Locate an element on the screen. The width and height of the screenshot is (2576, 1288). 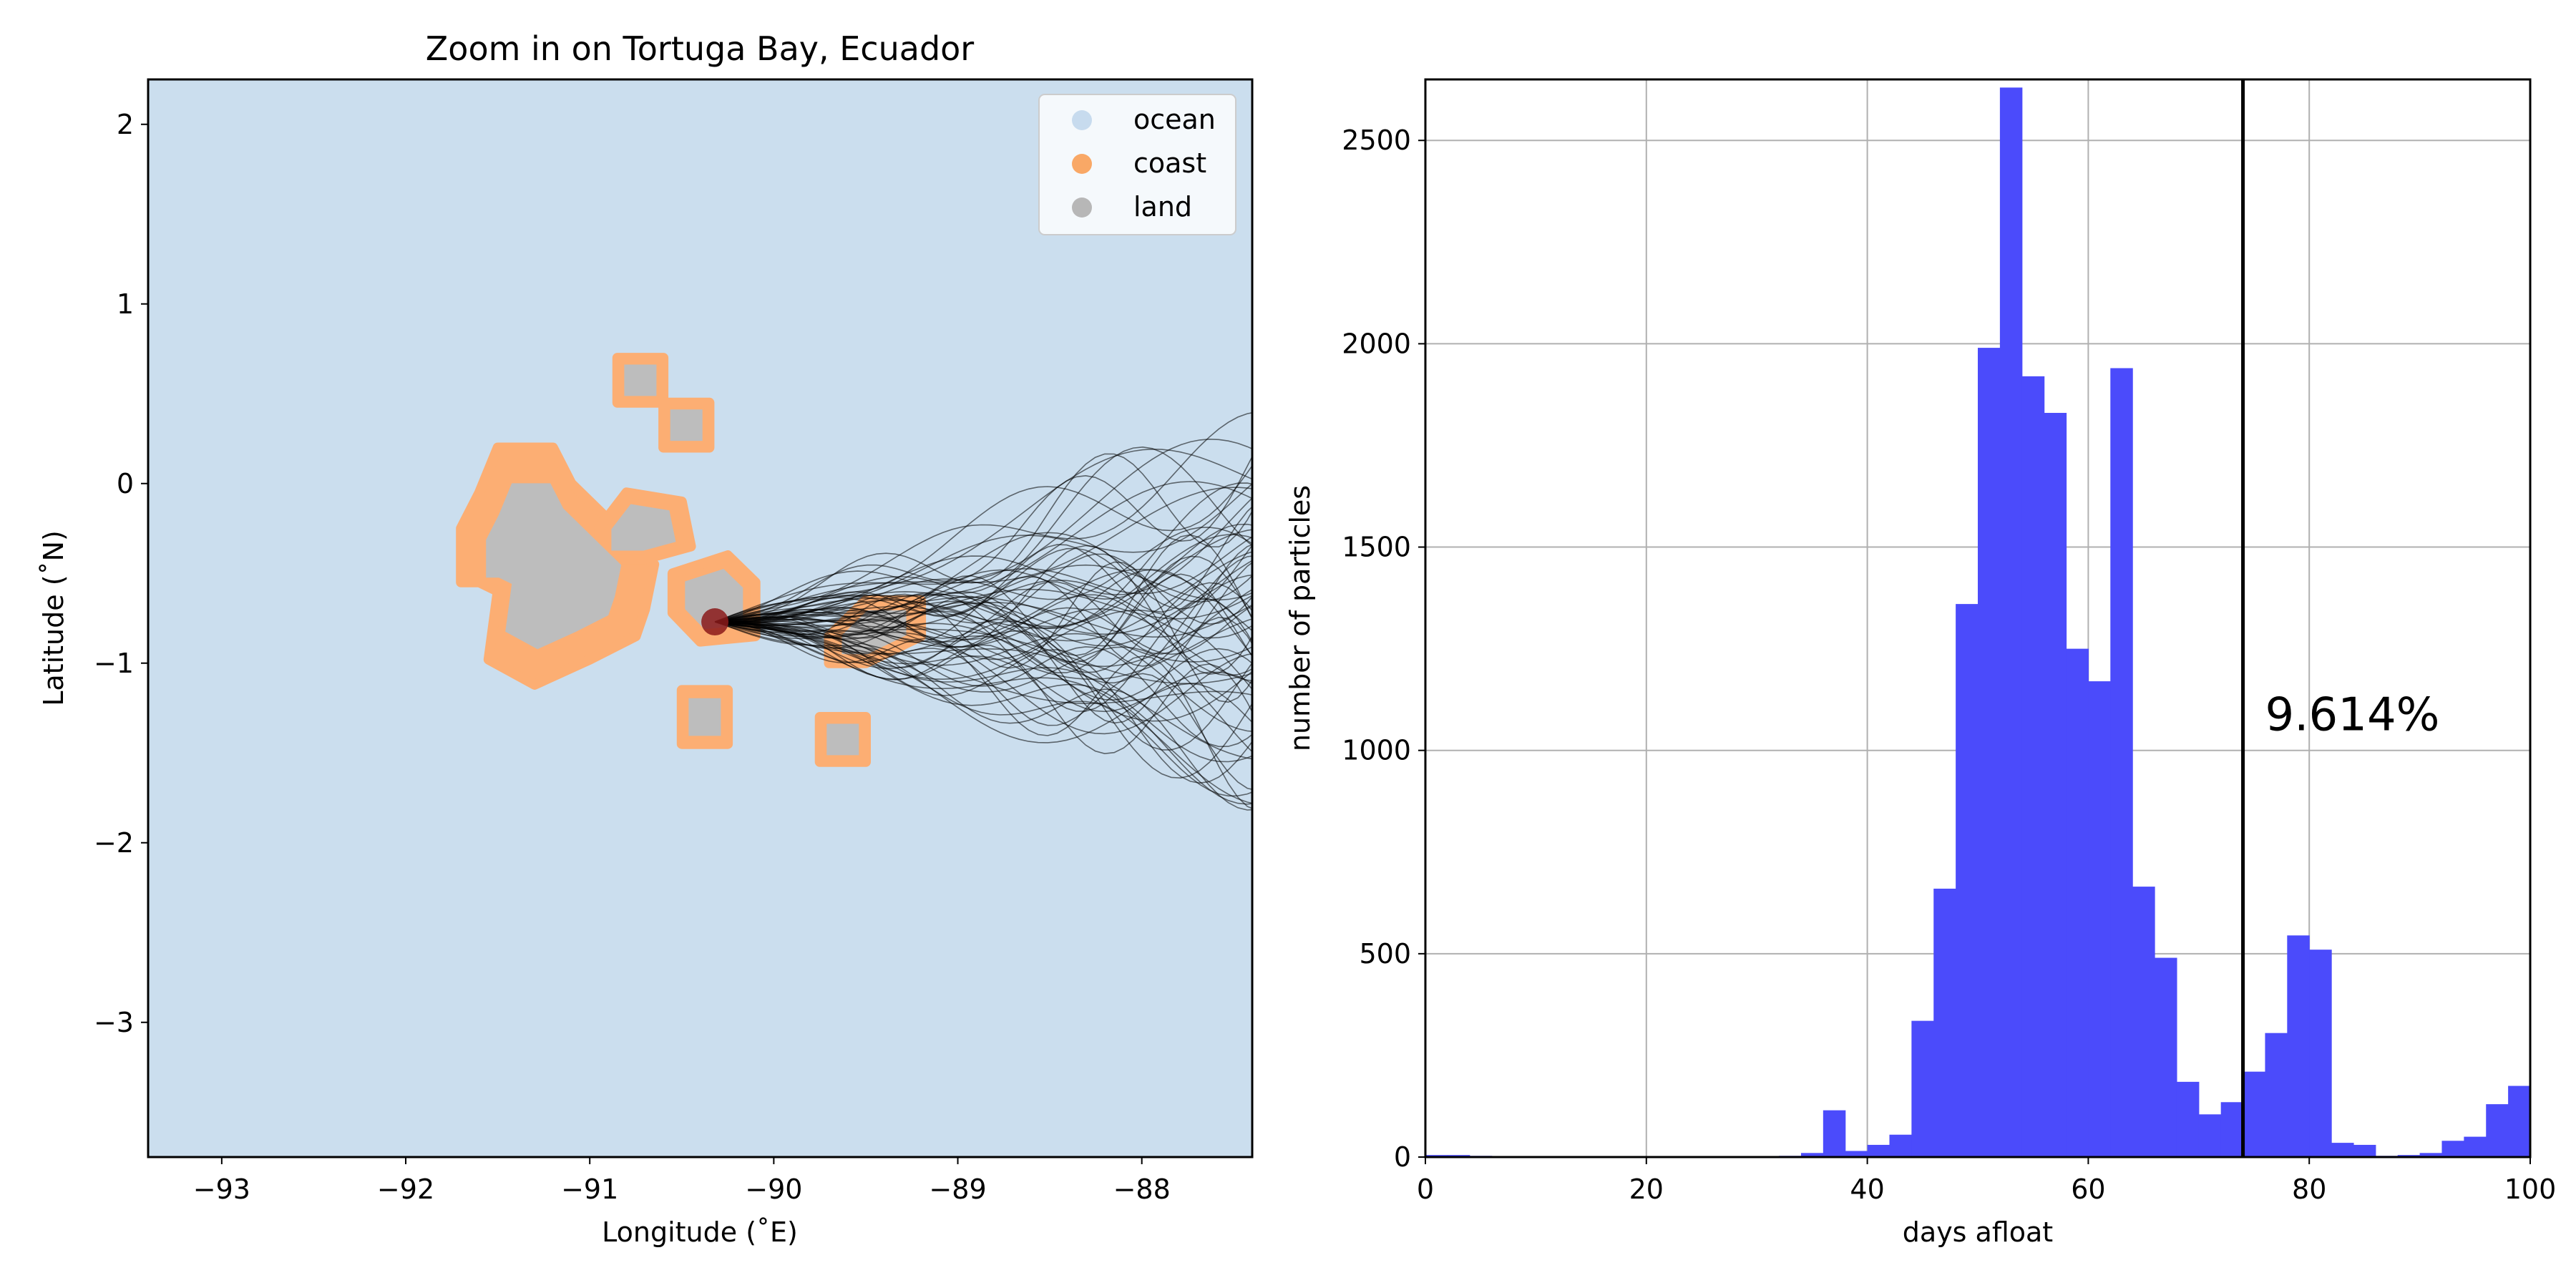
release-point-marker is located at coordinates (715, 622).